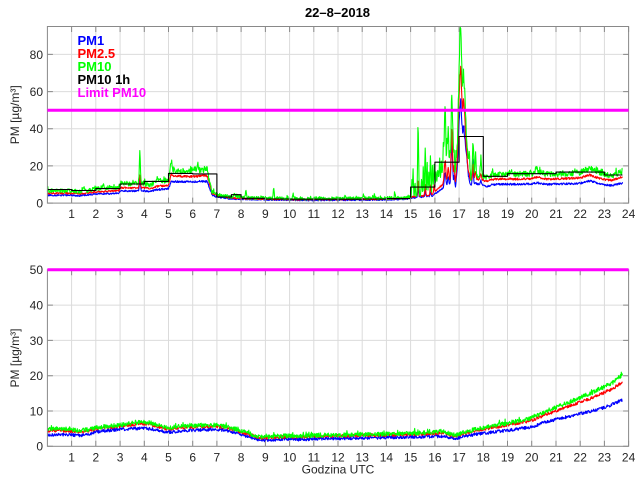 The image size is (640, 480). Describe the element at coordinates (338, 470) in the screenshot. I see `svg-text: Godzina UTC` at that location.